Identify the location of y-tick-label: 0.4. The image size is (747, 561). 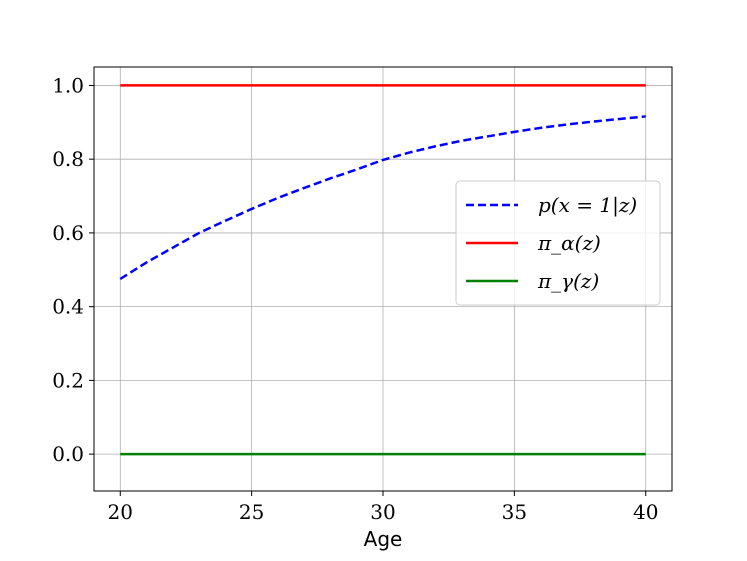
(68, 307).